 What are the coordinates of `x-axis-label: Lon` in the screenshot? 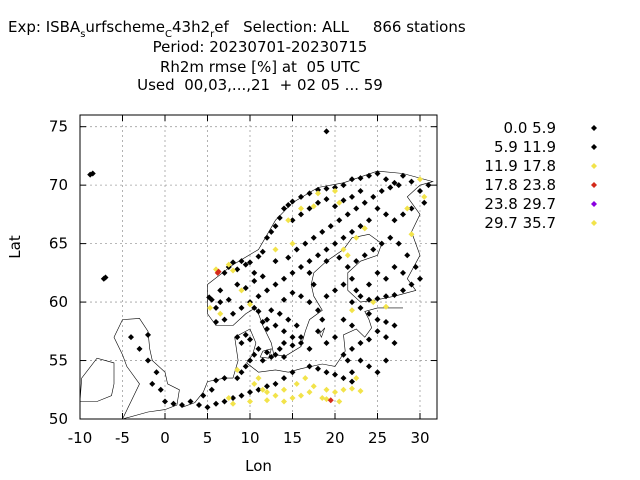 It's located at (258, 466).